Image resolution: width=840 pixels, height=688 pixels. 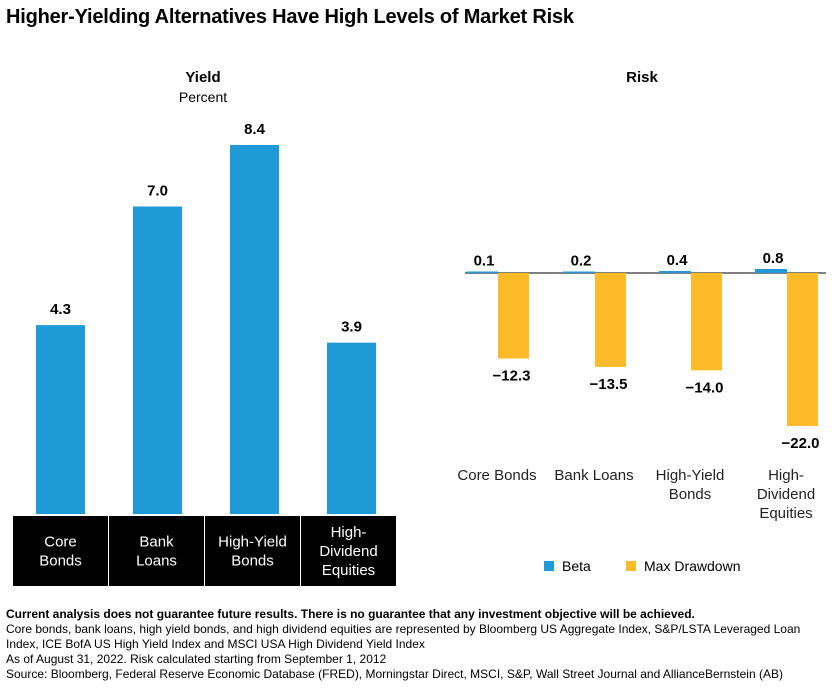 I want to click on risk-beta-label-core-bonds: 0.1, so click(x=484, y=261).